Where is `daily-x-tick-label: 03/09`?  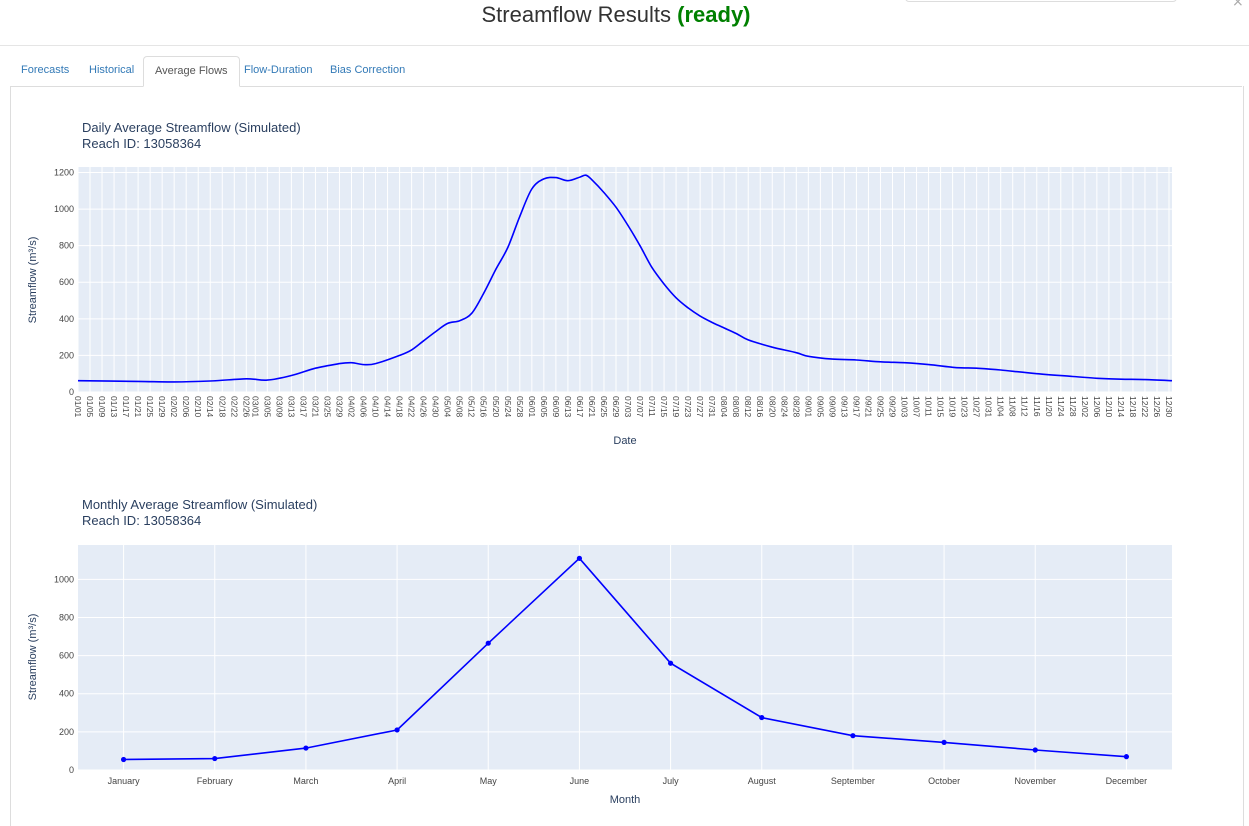 daily-x-tick-label: 03/09 is located at coordinates (279, 407).